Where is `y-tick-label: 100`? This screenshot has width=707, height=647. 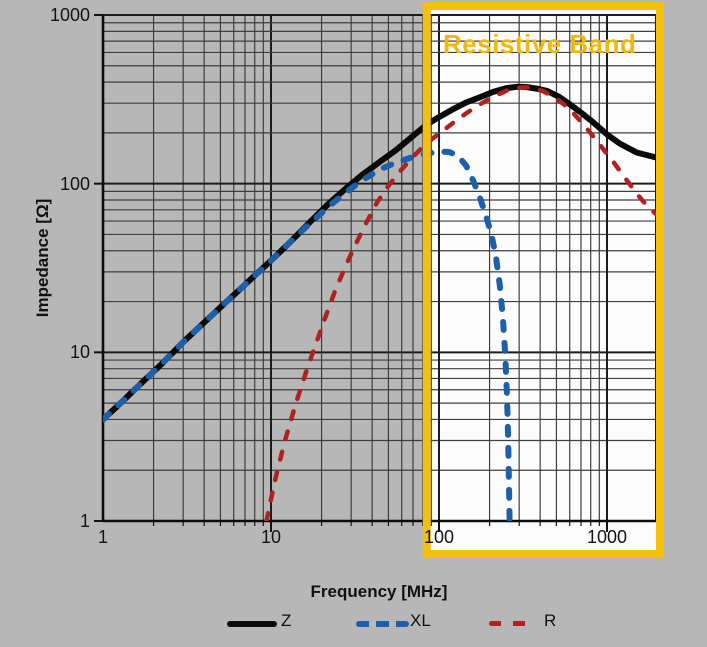
y-tick-label: 100 is located at coordinates (74, 184).